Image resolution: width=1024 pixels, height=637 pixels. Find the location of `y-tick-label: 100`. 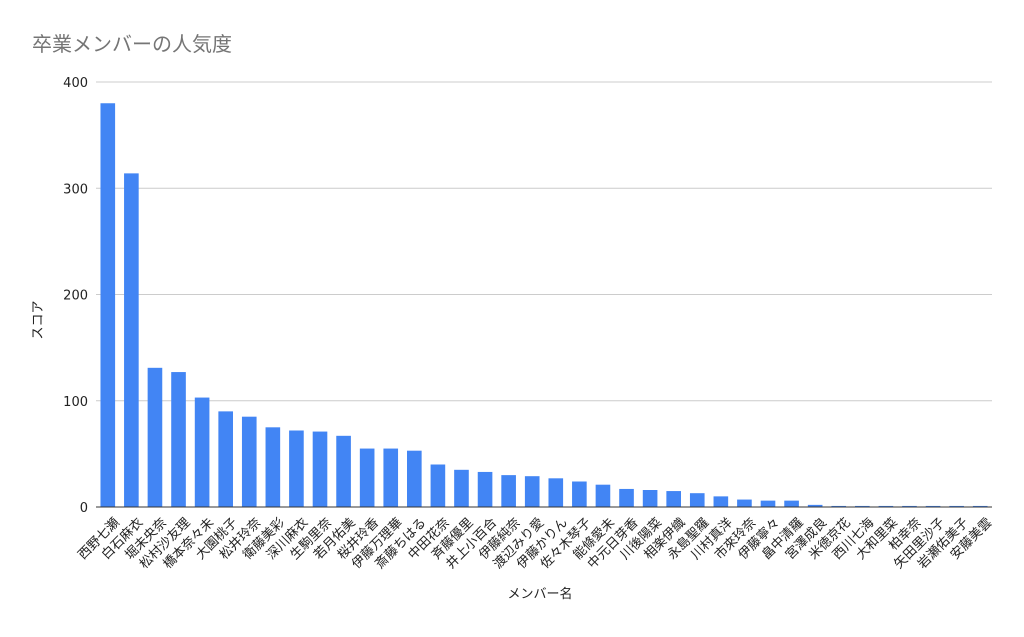

y-tick-label: 100 is located at coordinates (75, 402).